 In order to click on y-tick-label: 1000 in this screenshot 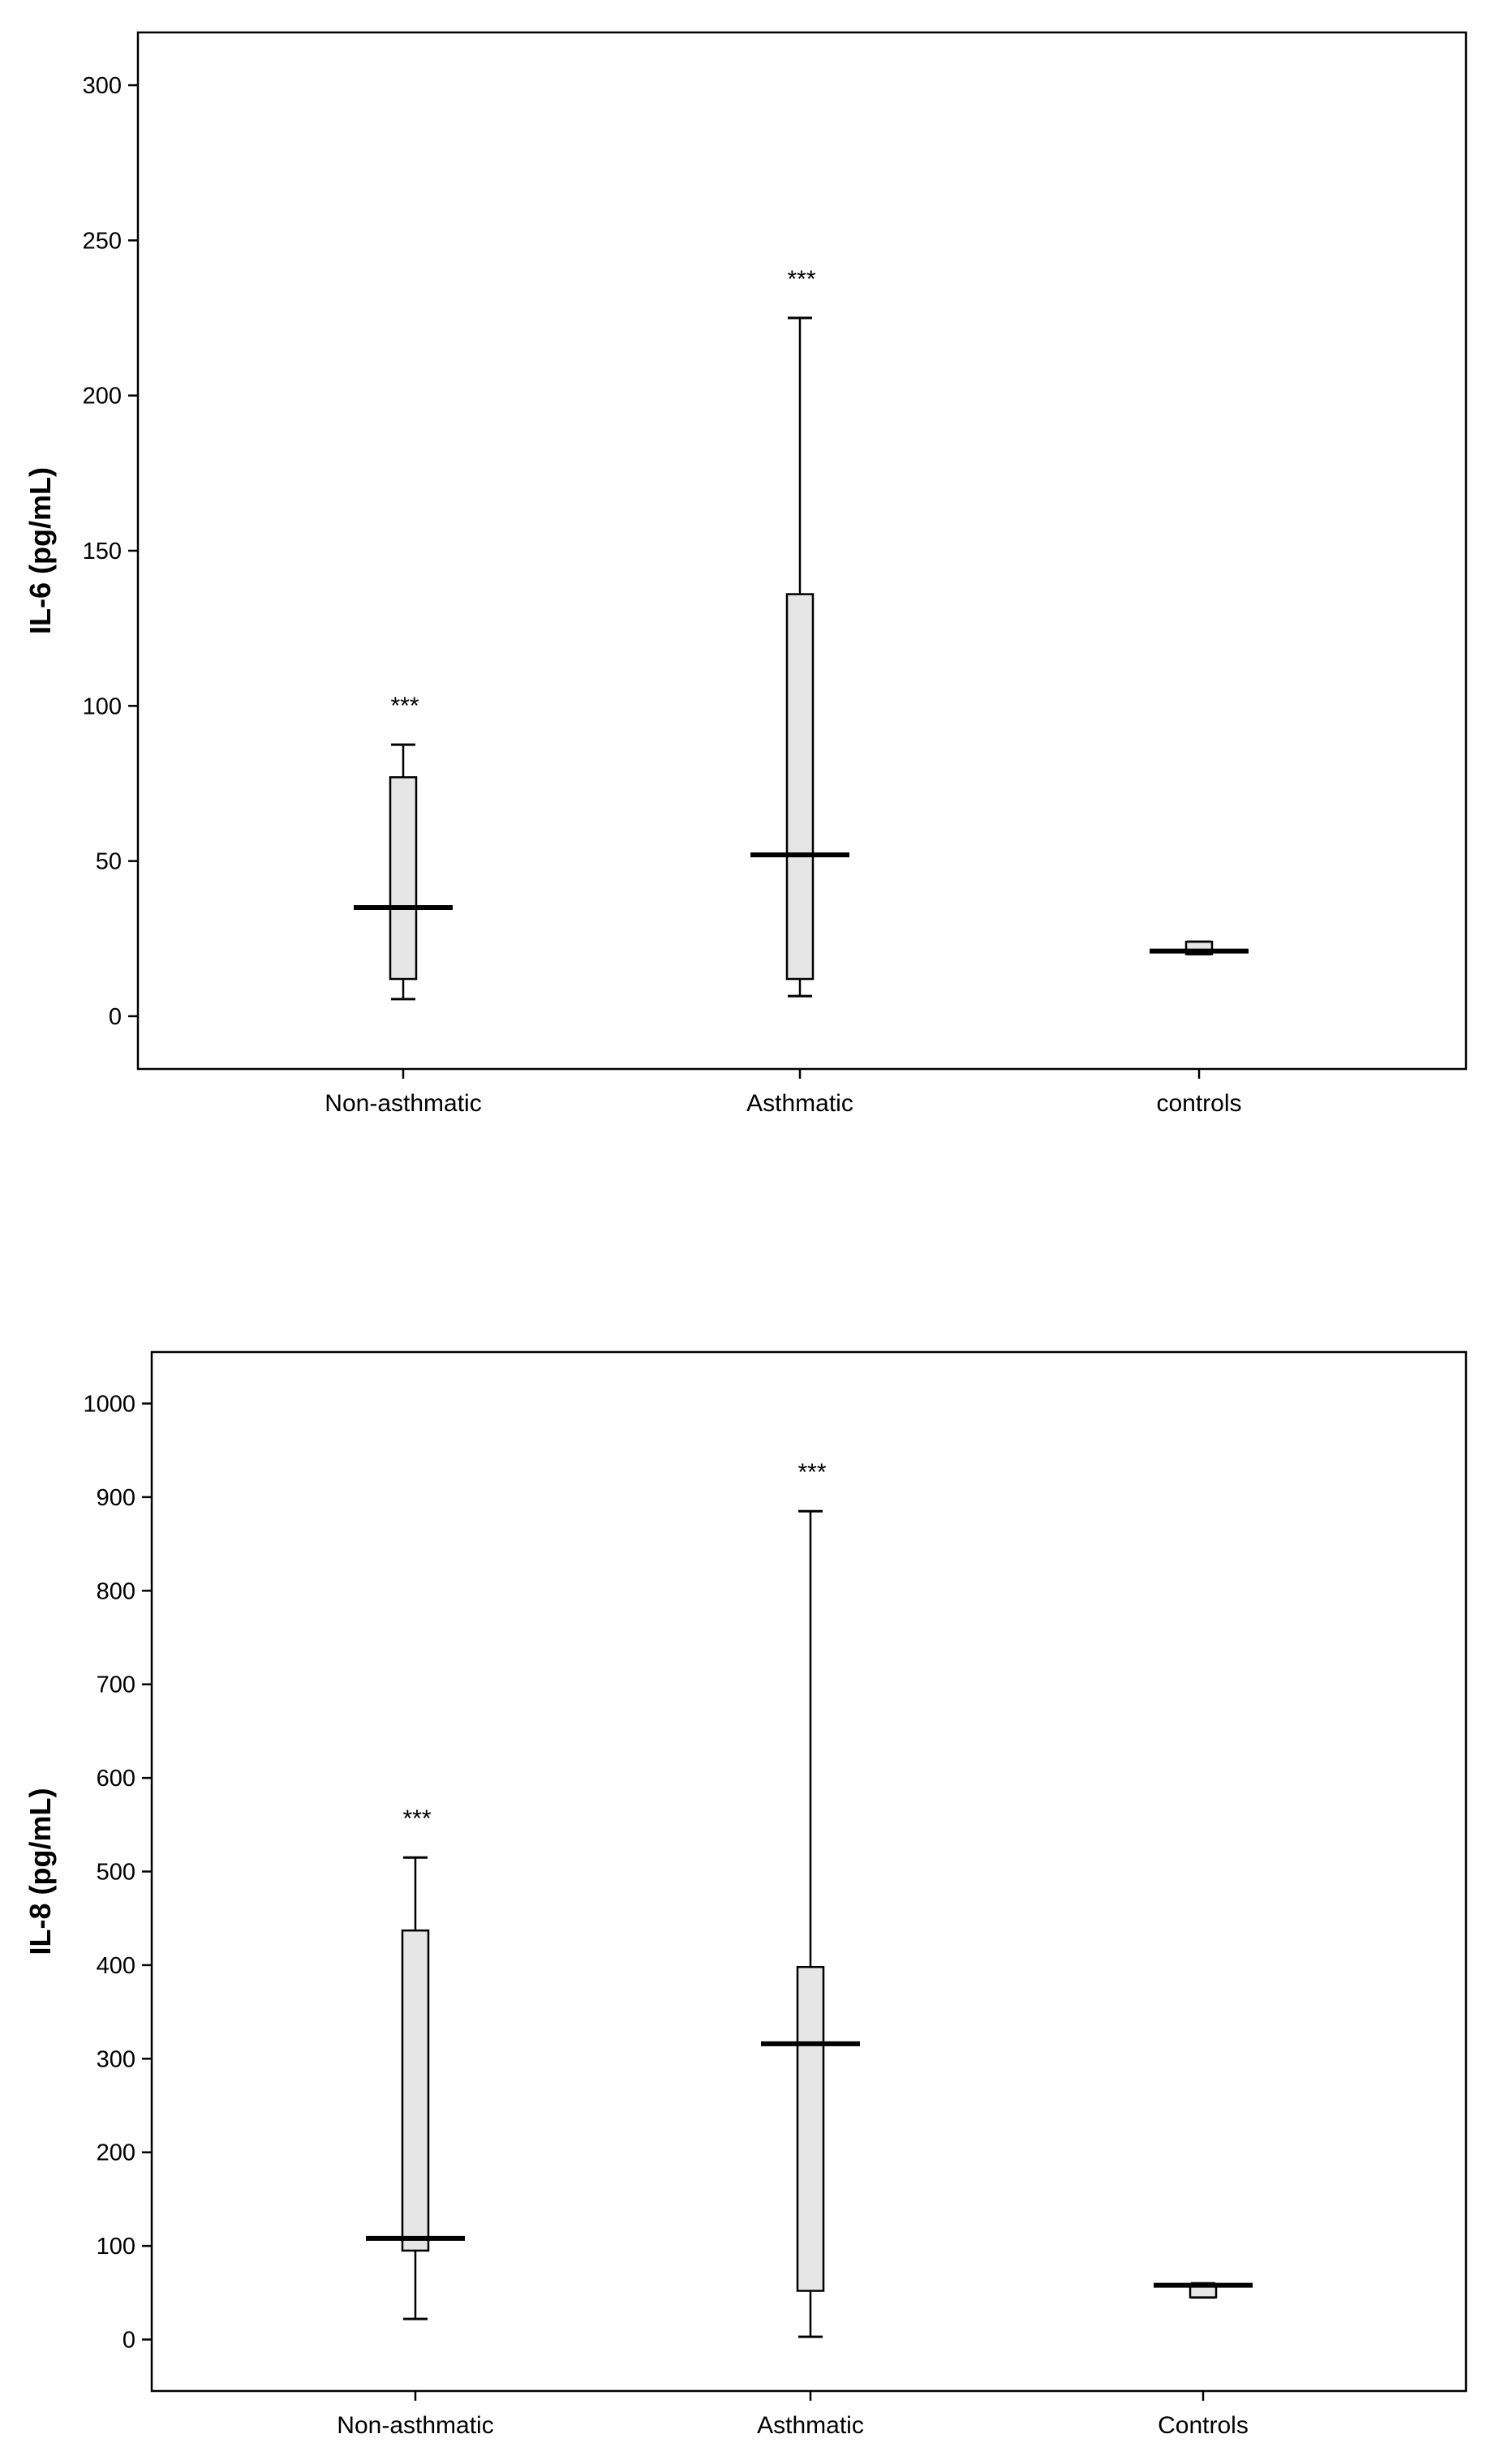, I will do `click(109, 1404)`.